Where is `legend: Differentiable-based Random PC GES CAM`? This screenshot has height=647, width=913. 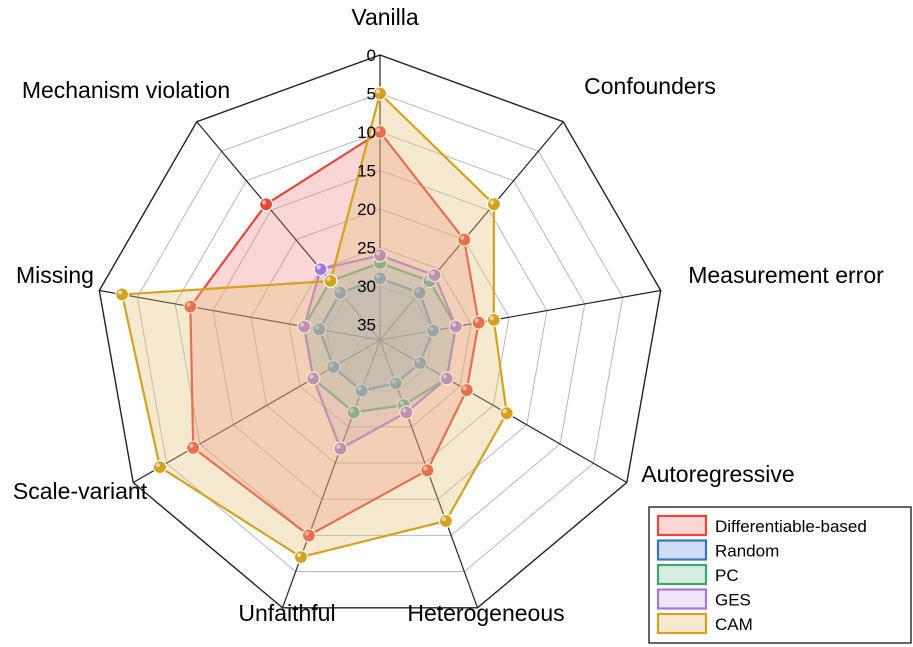 legend: Differentiable-based Random PC GES CAM is located at coordinates (780, 575).